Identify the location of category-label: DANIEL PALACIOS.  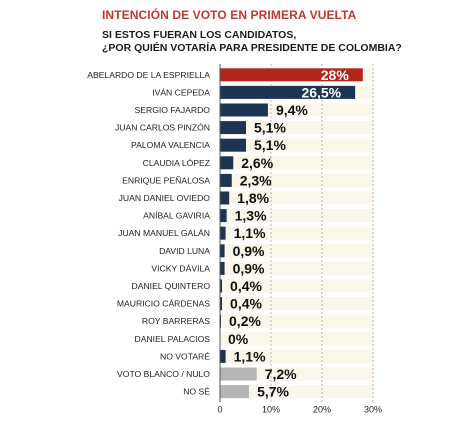
(173, 339).